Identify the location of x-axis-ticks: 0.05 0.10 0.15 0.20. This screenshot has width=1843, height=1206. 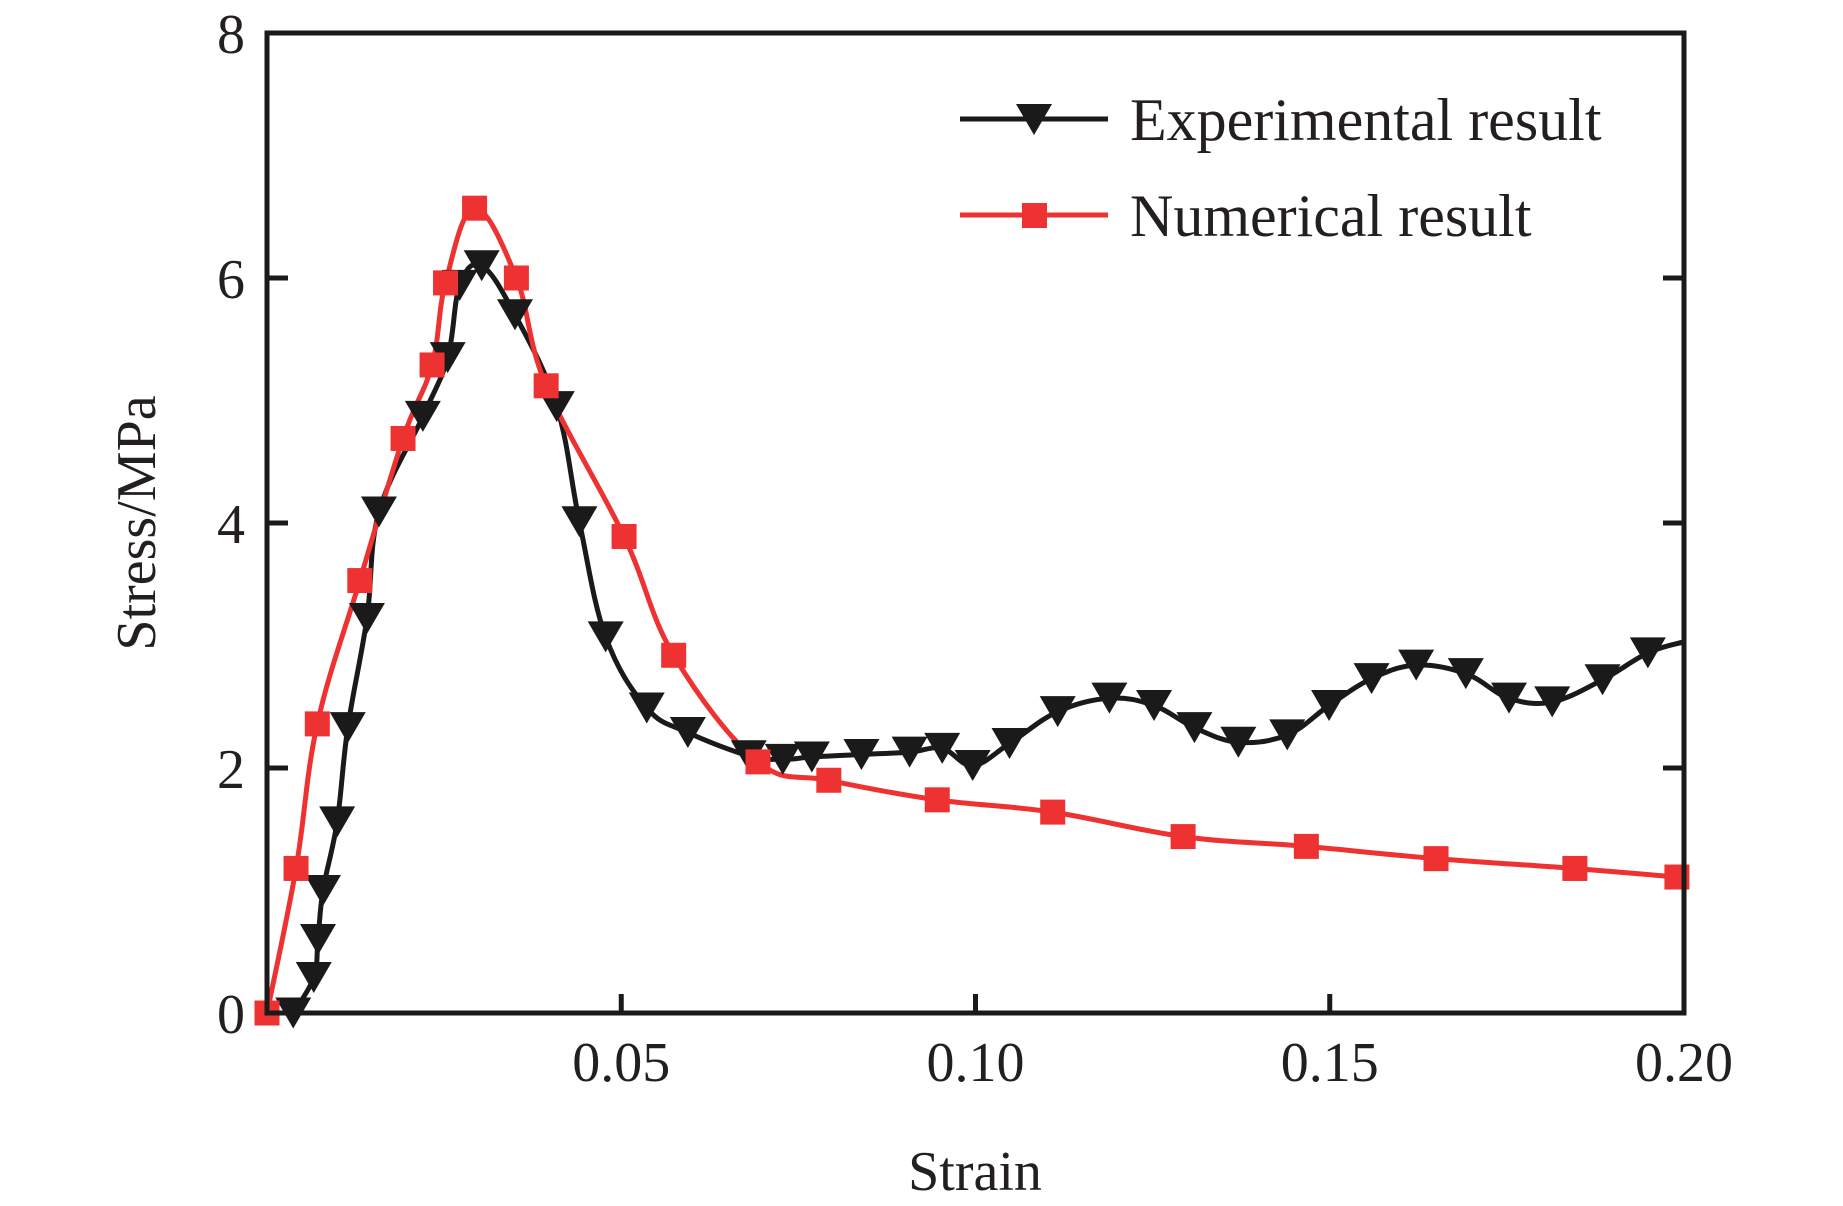
(1152, 1044).